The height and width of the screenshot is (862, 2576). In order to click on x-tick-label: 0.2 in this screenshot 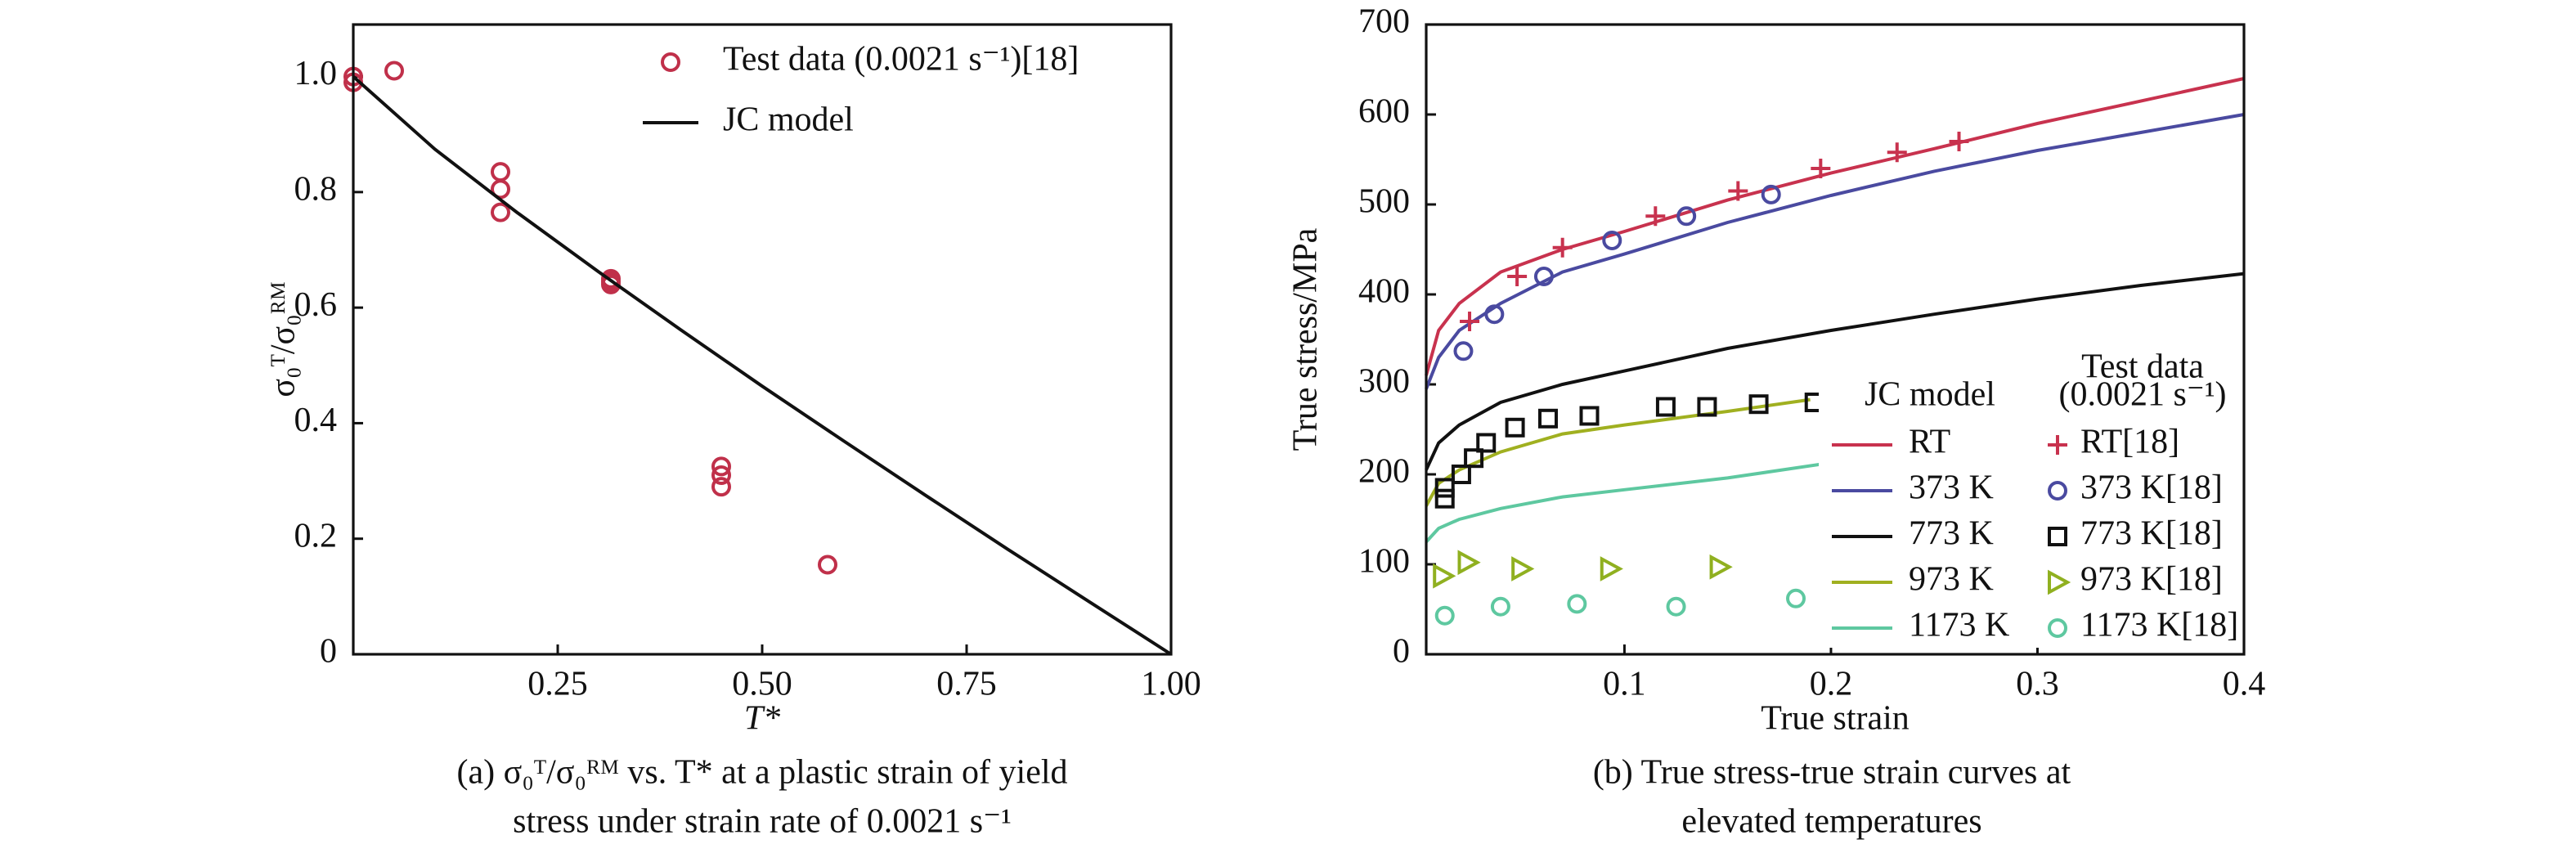, I will do `click(1831, 684)`.